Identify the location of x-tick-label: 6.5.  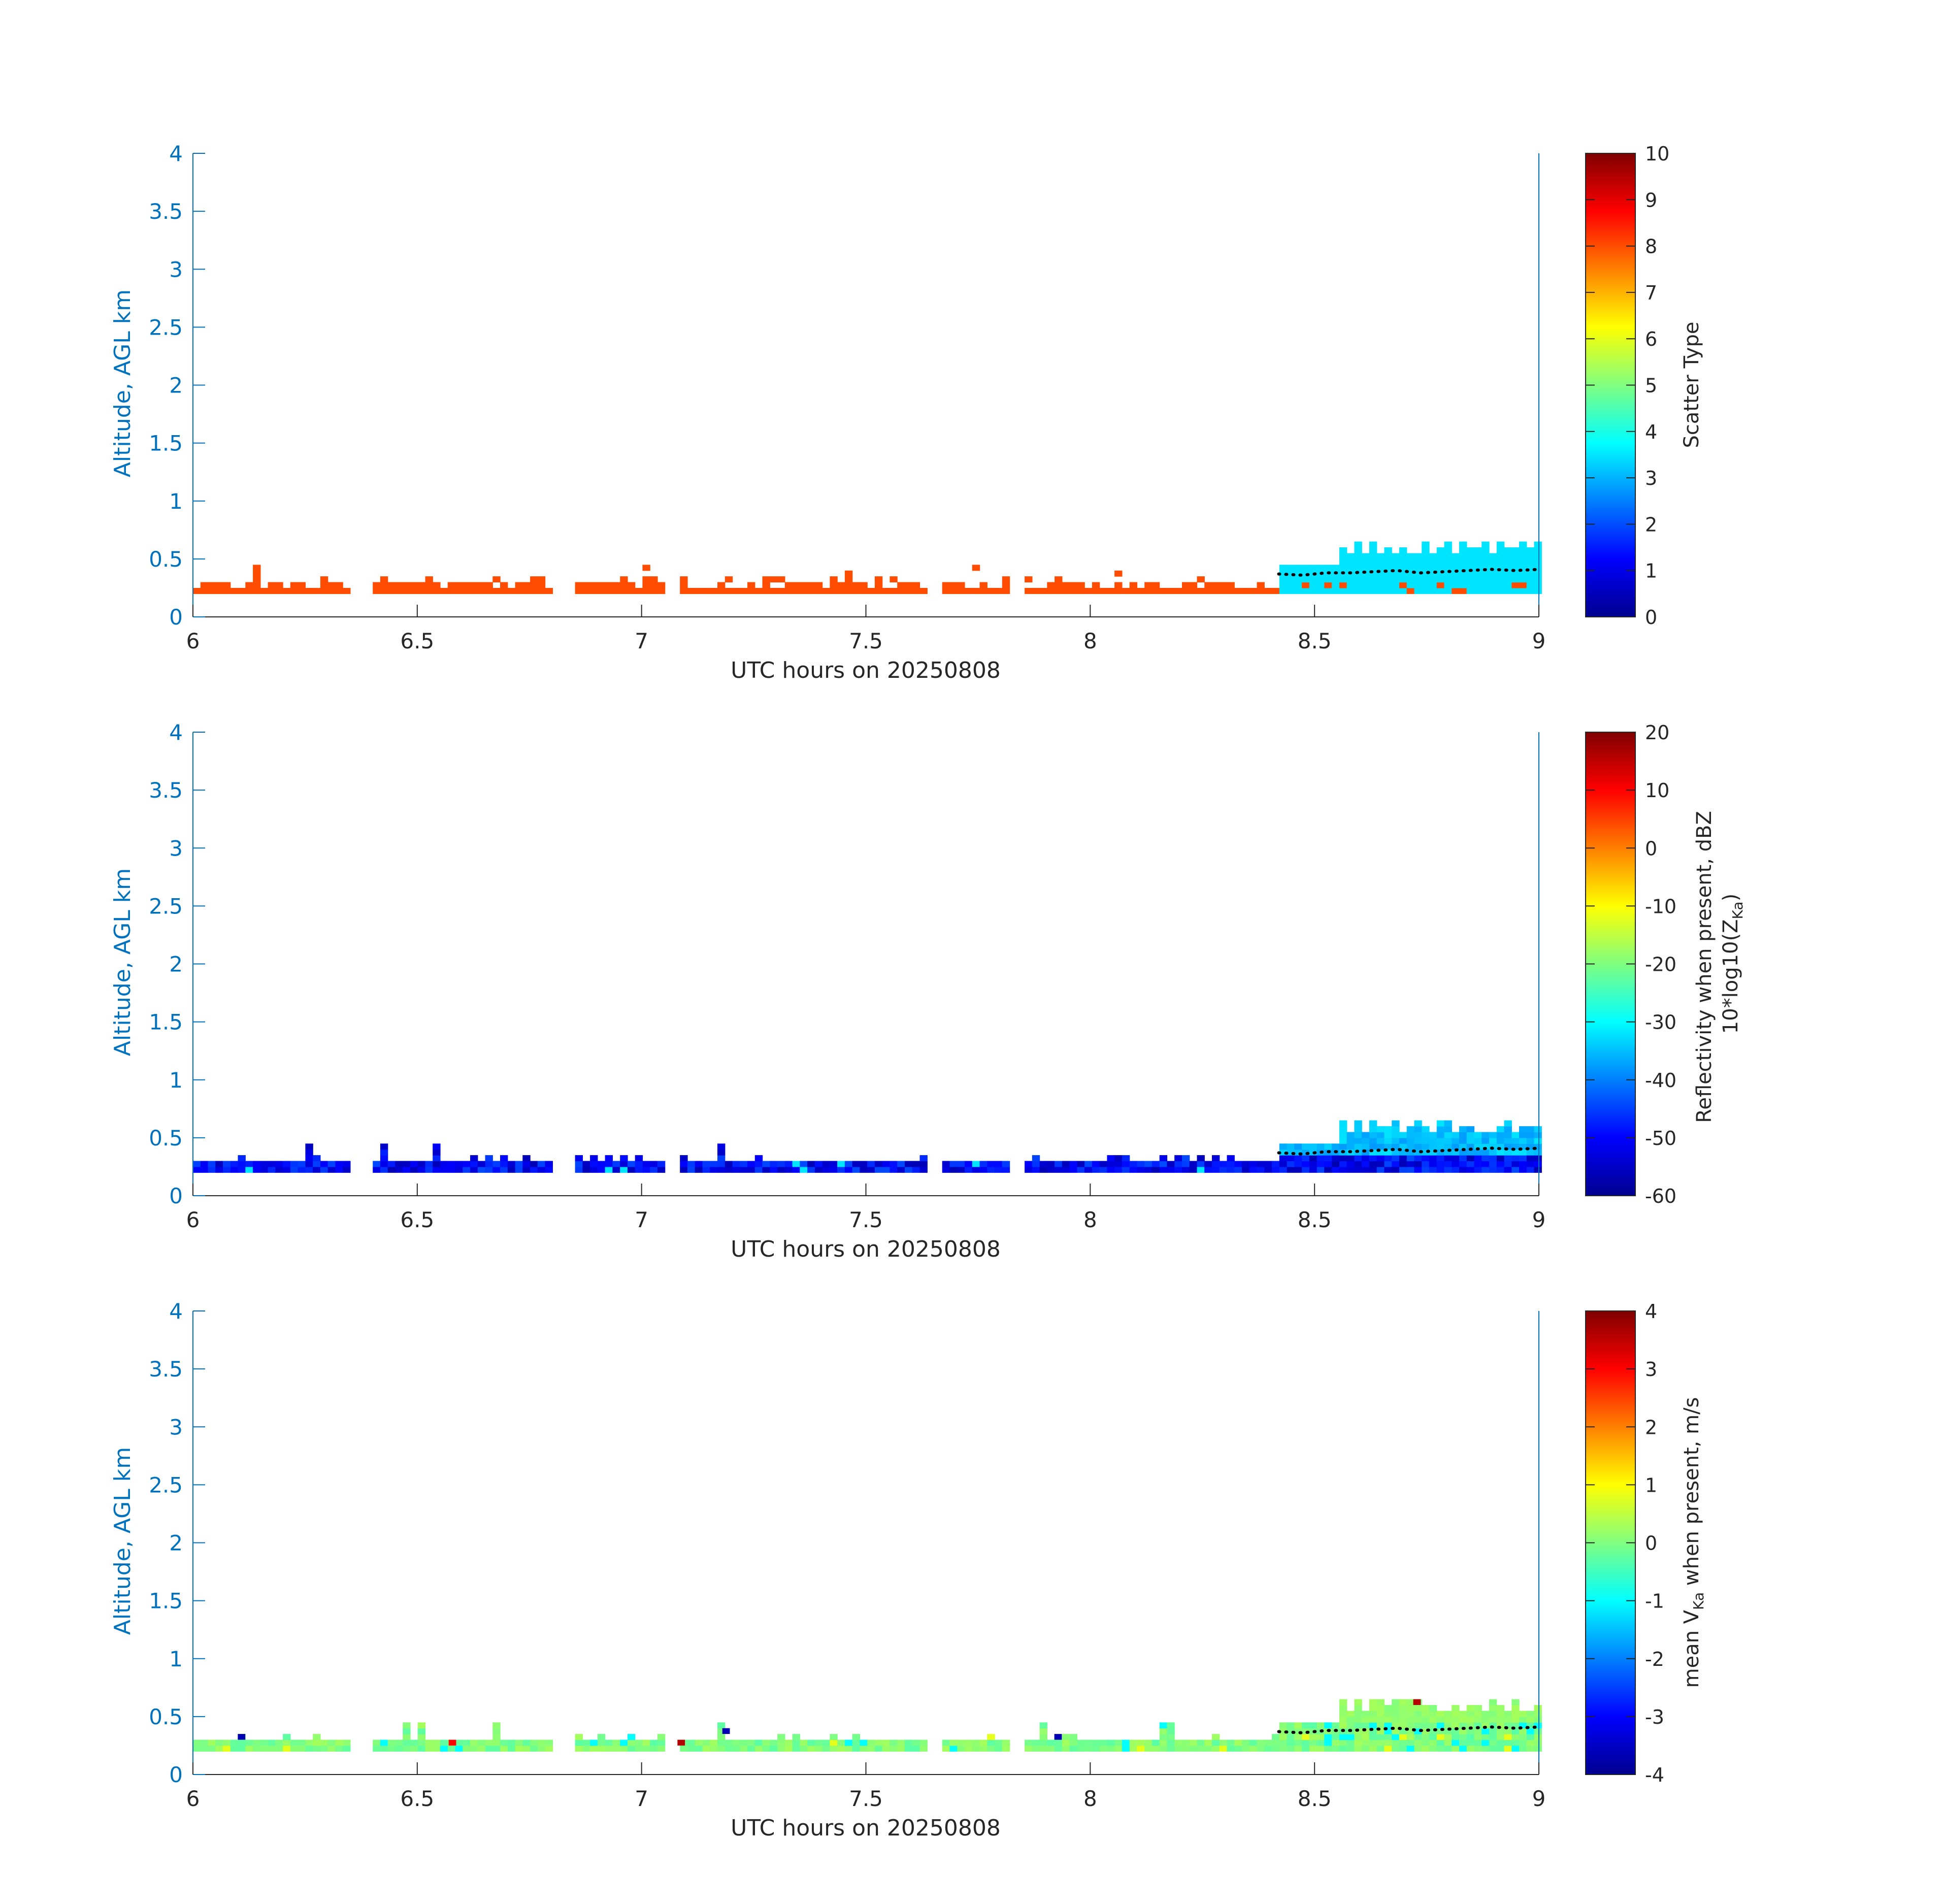
(417, 1219).